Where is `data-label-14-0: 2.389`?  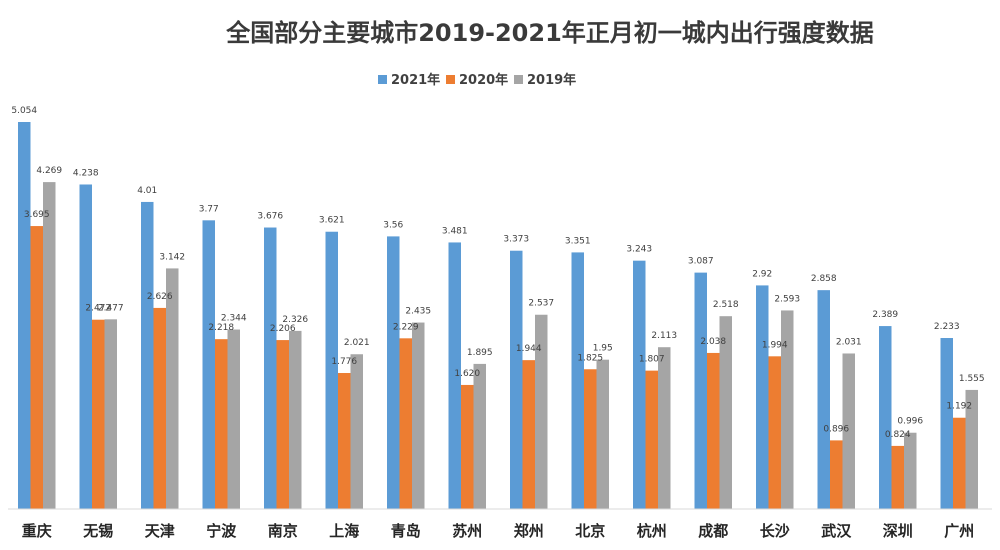
data-label-14-0: 2.389 is located at coordinates (885, 315).